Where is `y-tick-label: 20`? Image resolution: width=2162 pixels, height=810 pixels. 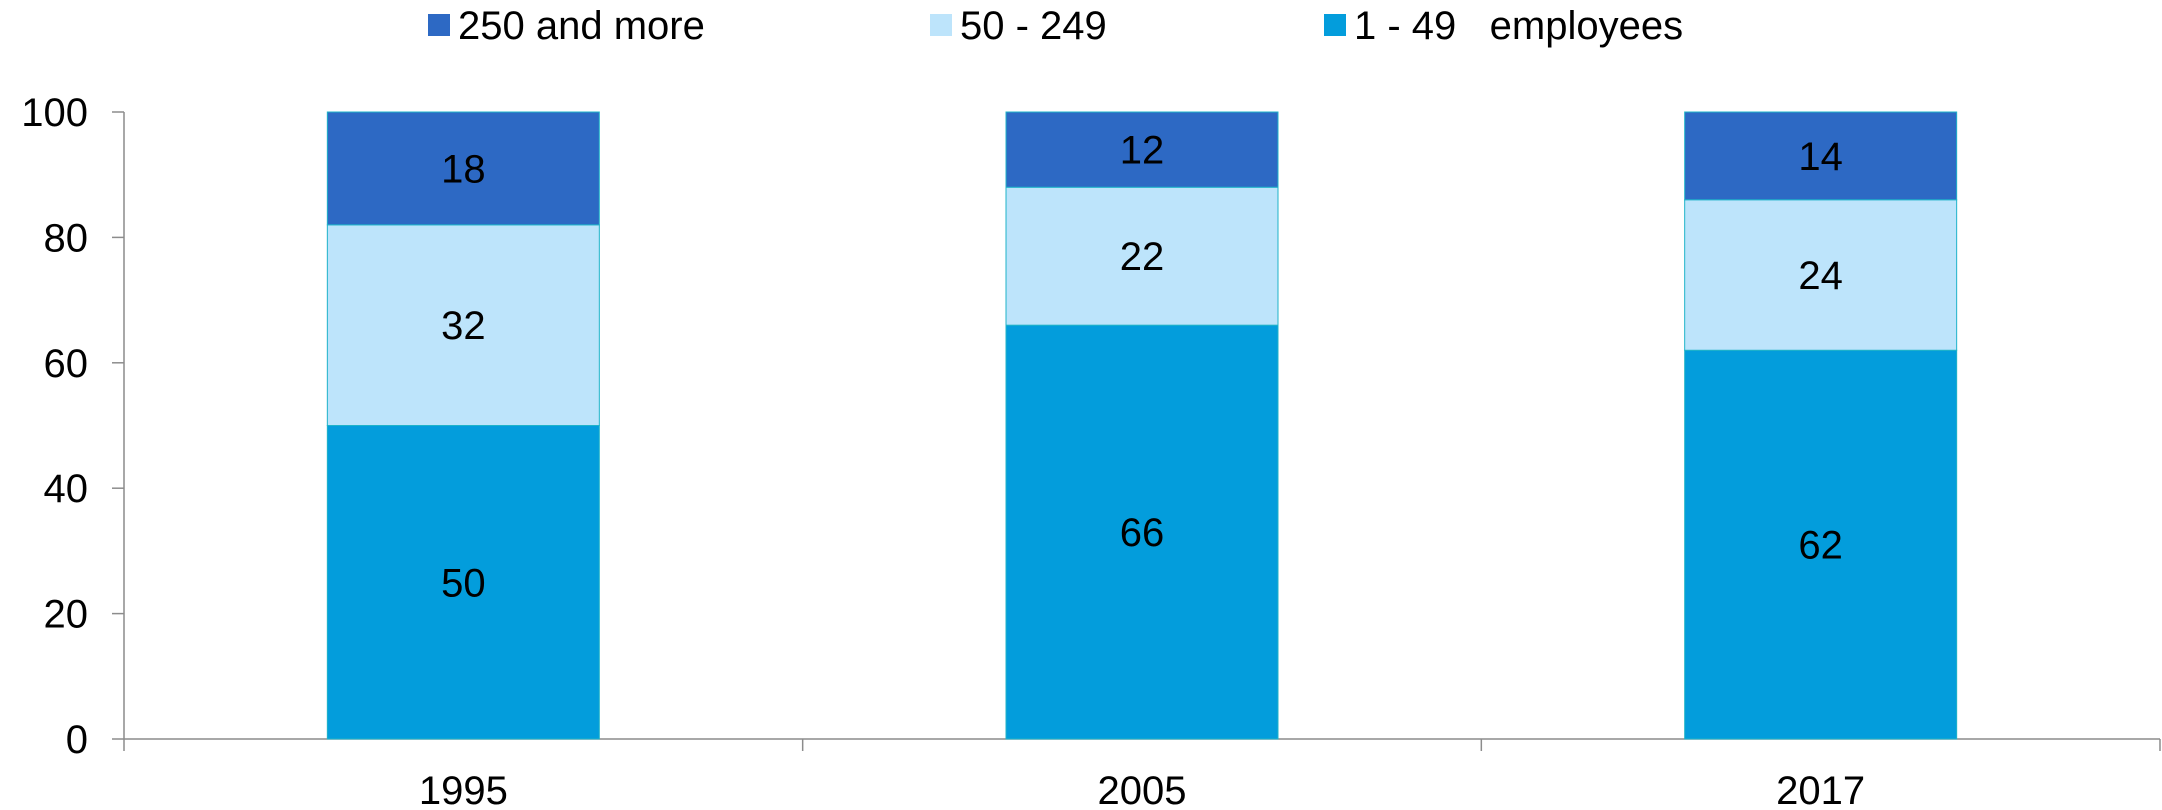 y-tick-label: 20 is located at coordinates (66, 615).